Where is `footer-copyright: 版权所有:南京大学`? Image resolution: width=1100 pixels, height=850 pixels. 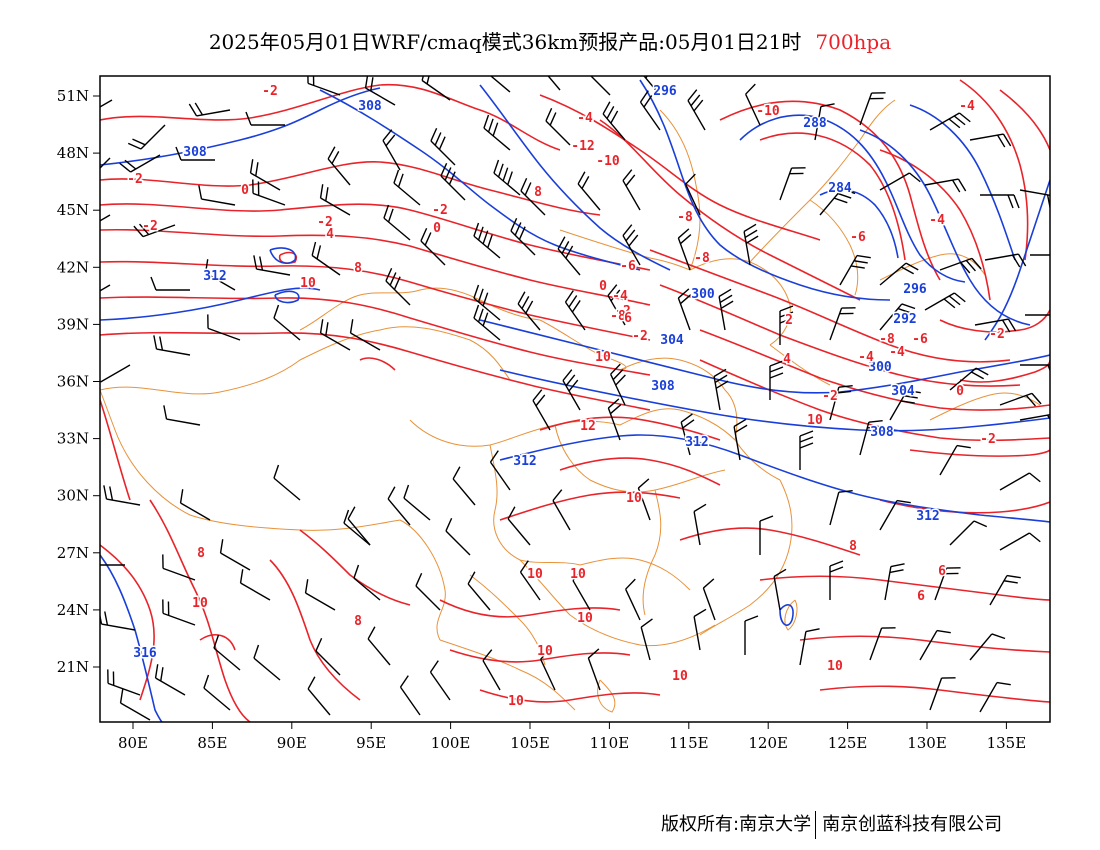 footer-copyright: 版权所有:南京大学 is located at coordinates (736, 824).